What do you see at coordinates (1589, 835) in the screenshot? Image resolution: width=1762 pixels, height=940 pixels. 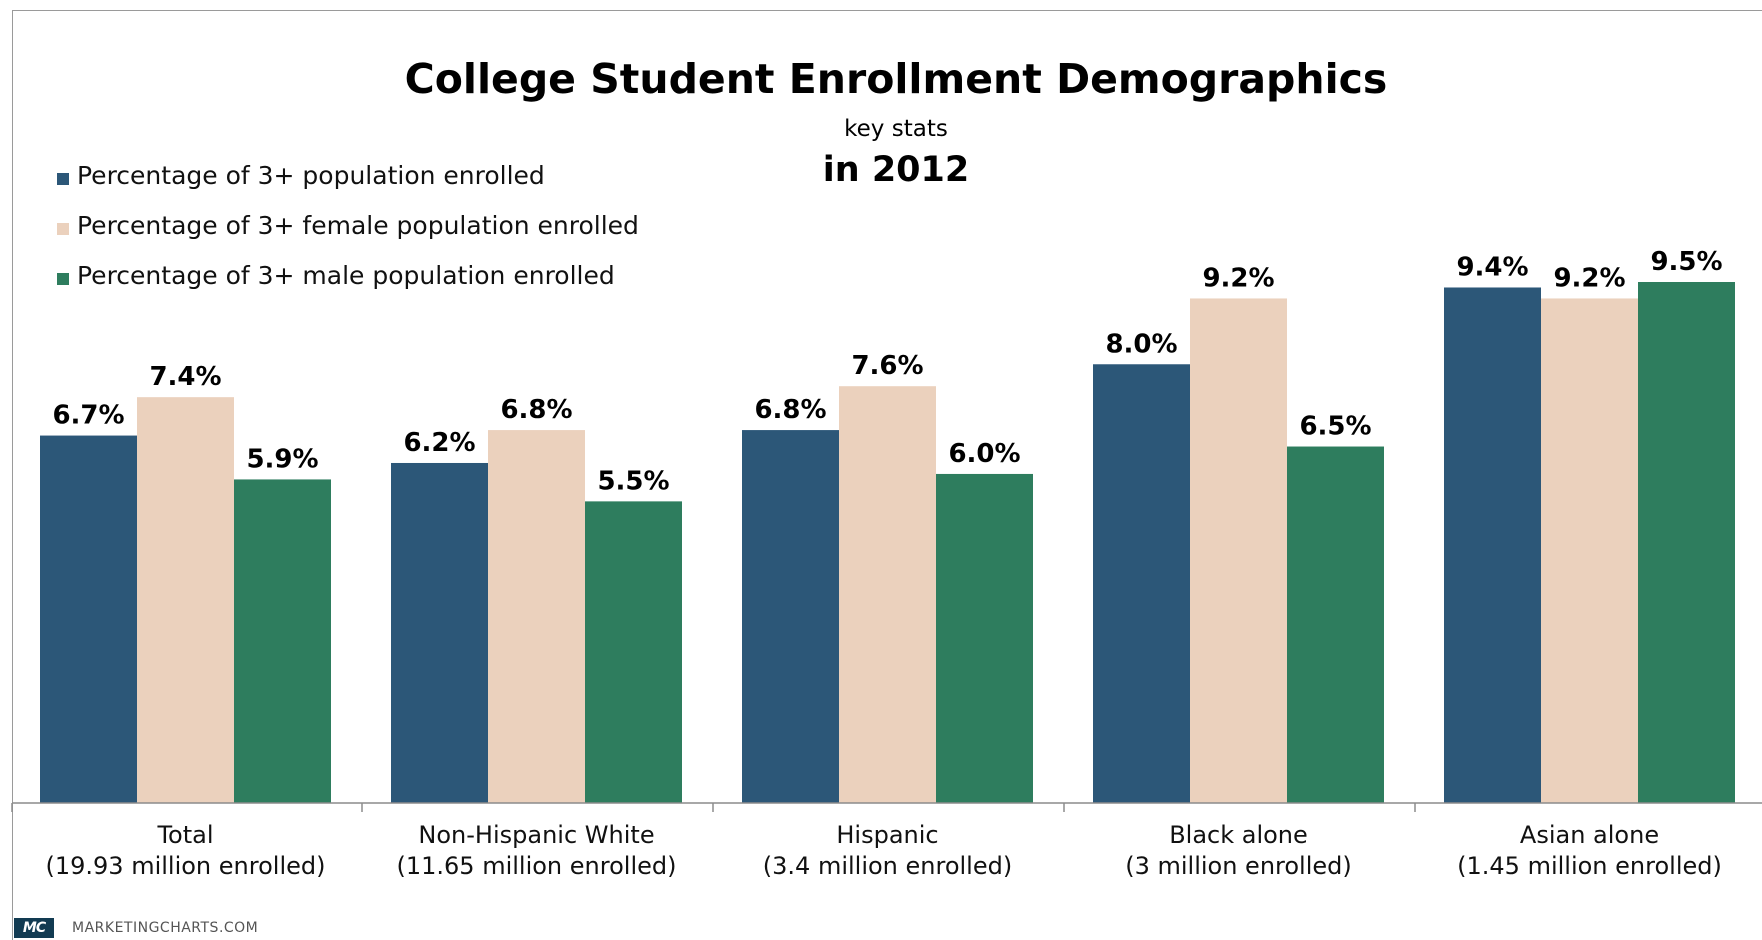 I see `x-tick-label: Asian alone` at bounding box center [1589, 835].